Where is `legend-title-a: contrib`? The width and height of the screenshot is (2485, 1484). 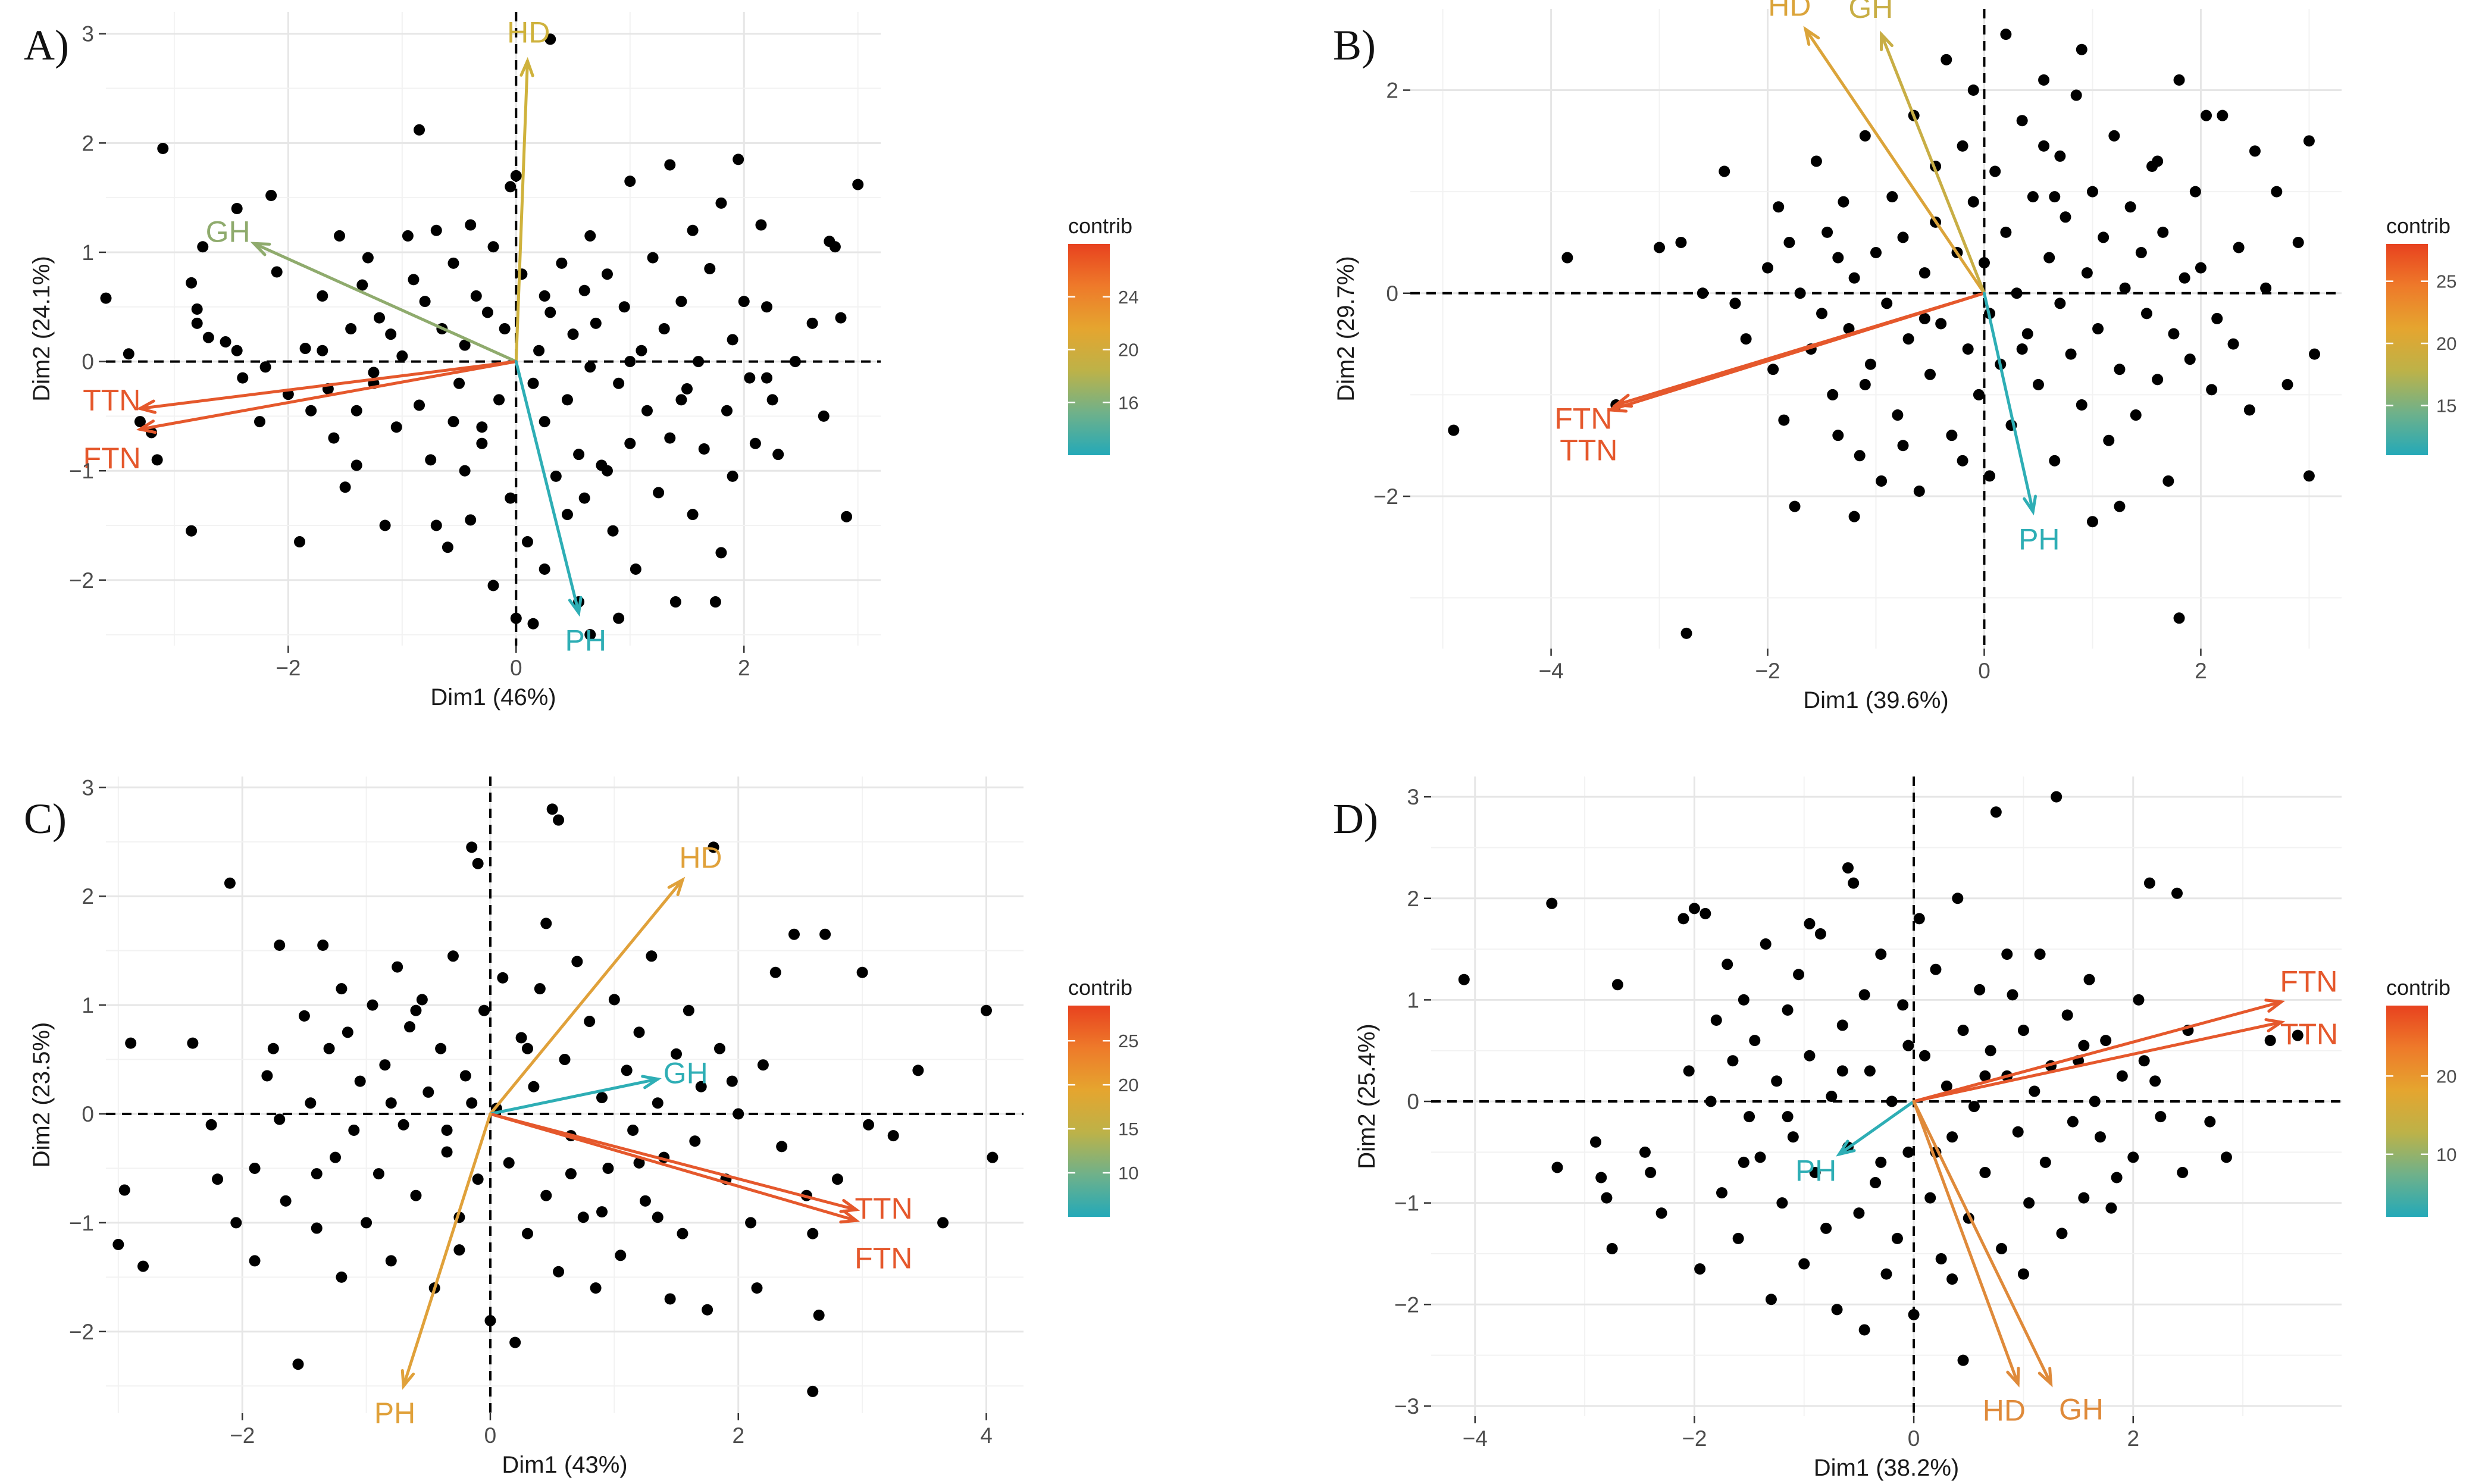
legend-title-a: contrib is located at coordinates (1100, 226).